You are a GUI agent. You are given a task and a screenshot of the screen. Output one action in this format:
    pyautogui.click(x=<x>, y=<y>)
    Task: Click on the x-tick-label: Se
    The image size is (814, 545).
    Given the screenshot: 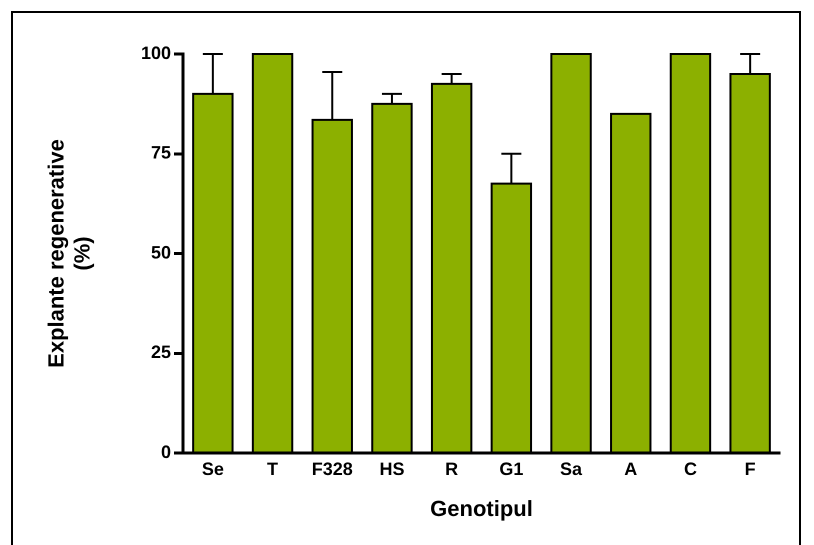 What is the action you would take?
    pyautogui.click(x=213, y=468)
    